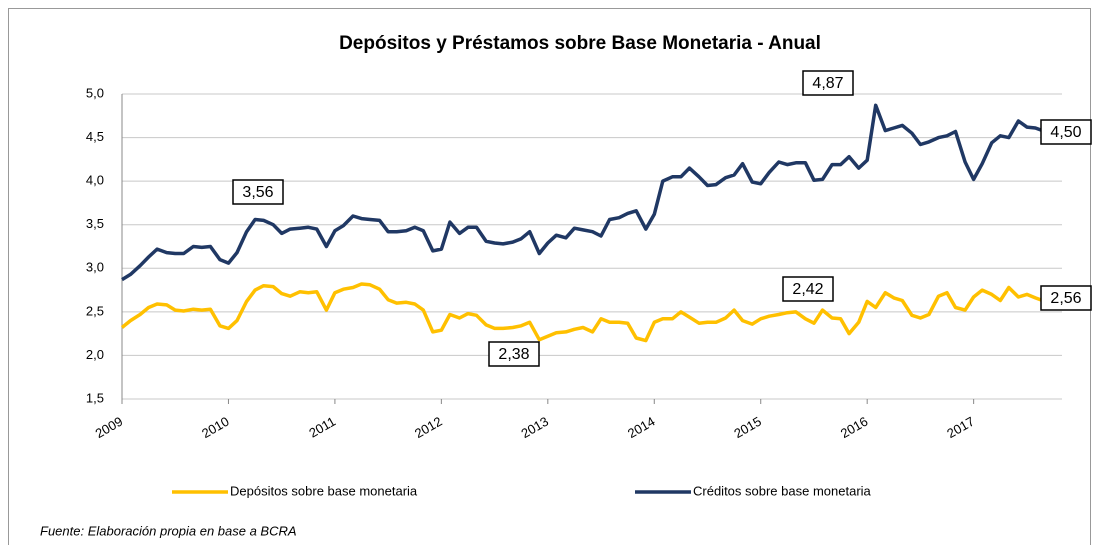  What do you see at coordinates (95, 223) in the screenshot?
I see `y-tick-label: 3,5` at bounding box center [95, 223].